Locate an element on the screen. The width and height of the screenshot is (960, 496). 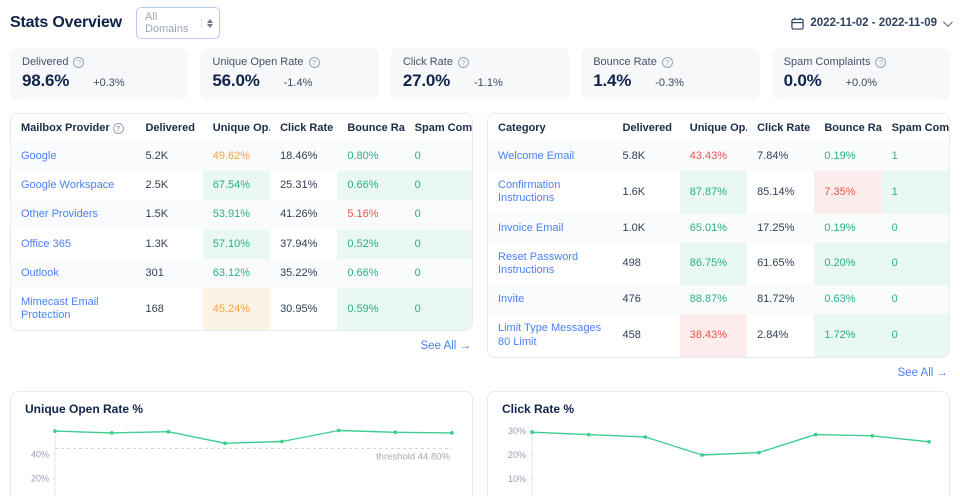
click-rate-line-chart: 0%10%20%30%Nov 2Nov 4Nov 6Nov 8 is located at coordinates (719, 460).